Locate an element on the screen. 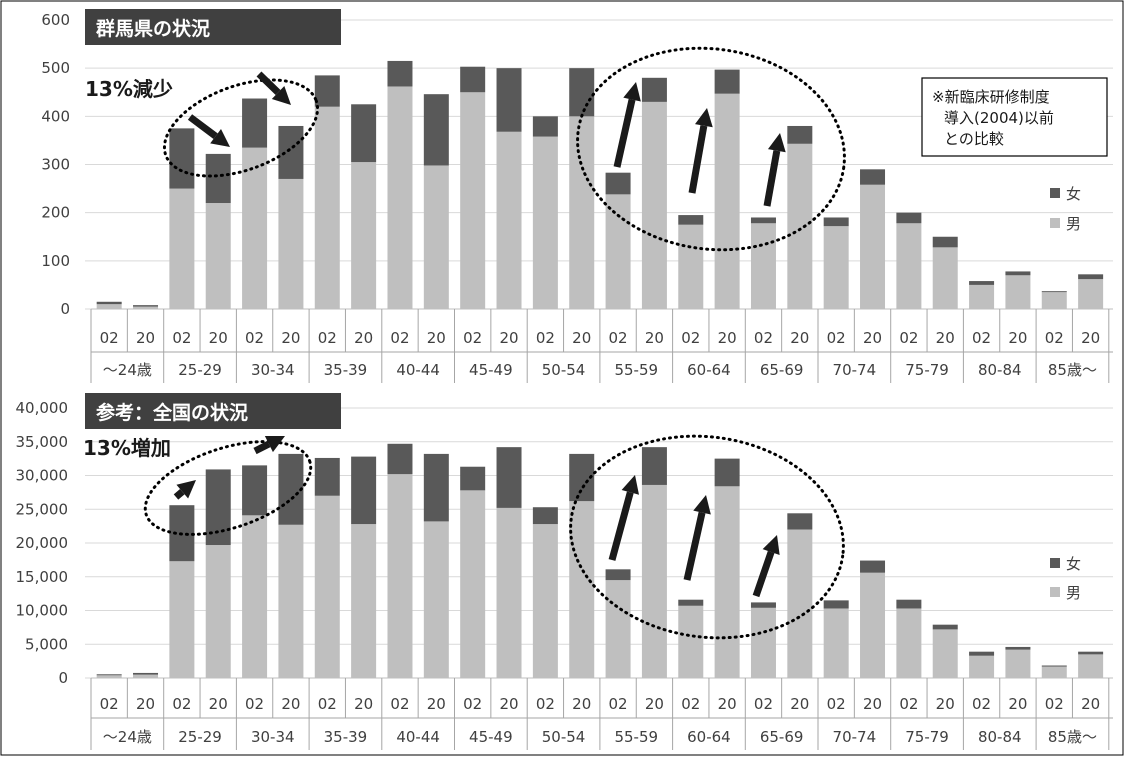 This screenshot has width=1126, height=757. annotation-label: 13%増加 is located at coordinates (127, 448).